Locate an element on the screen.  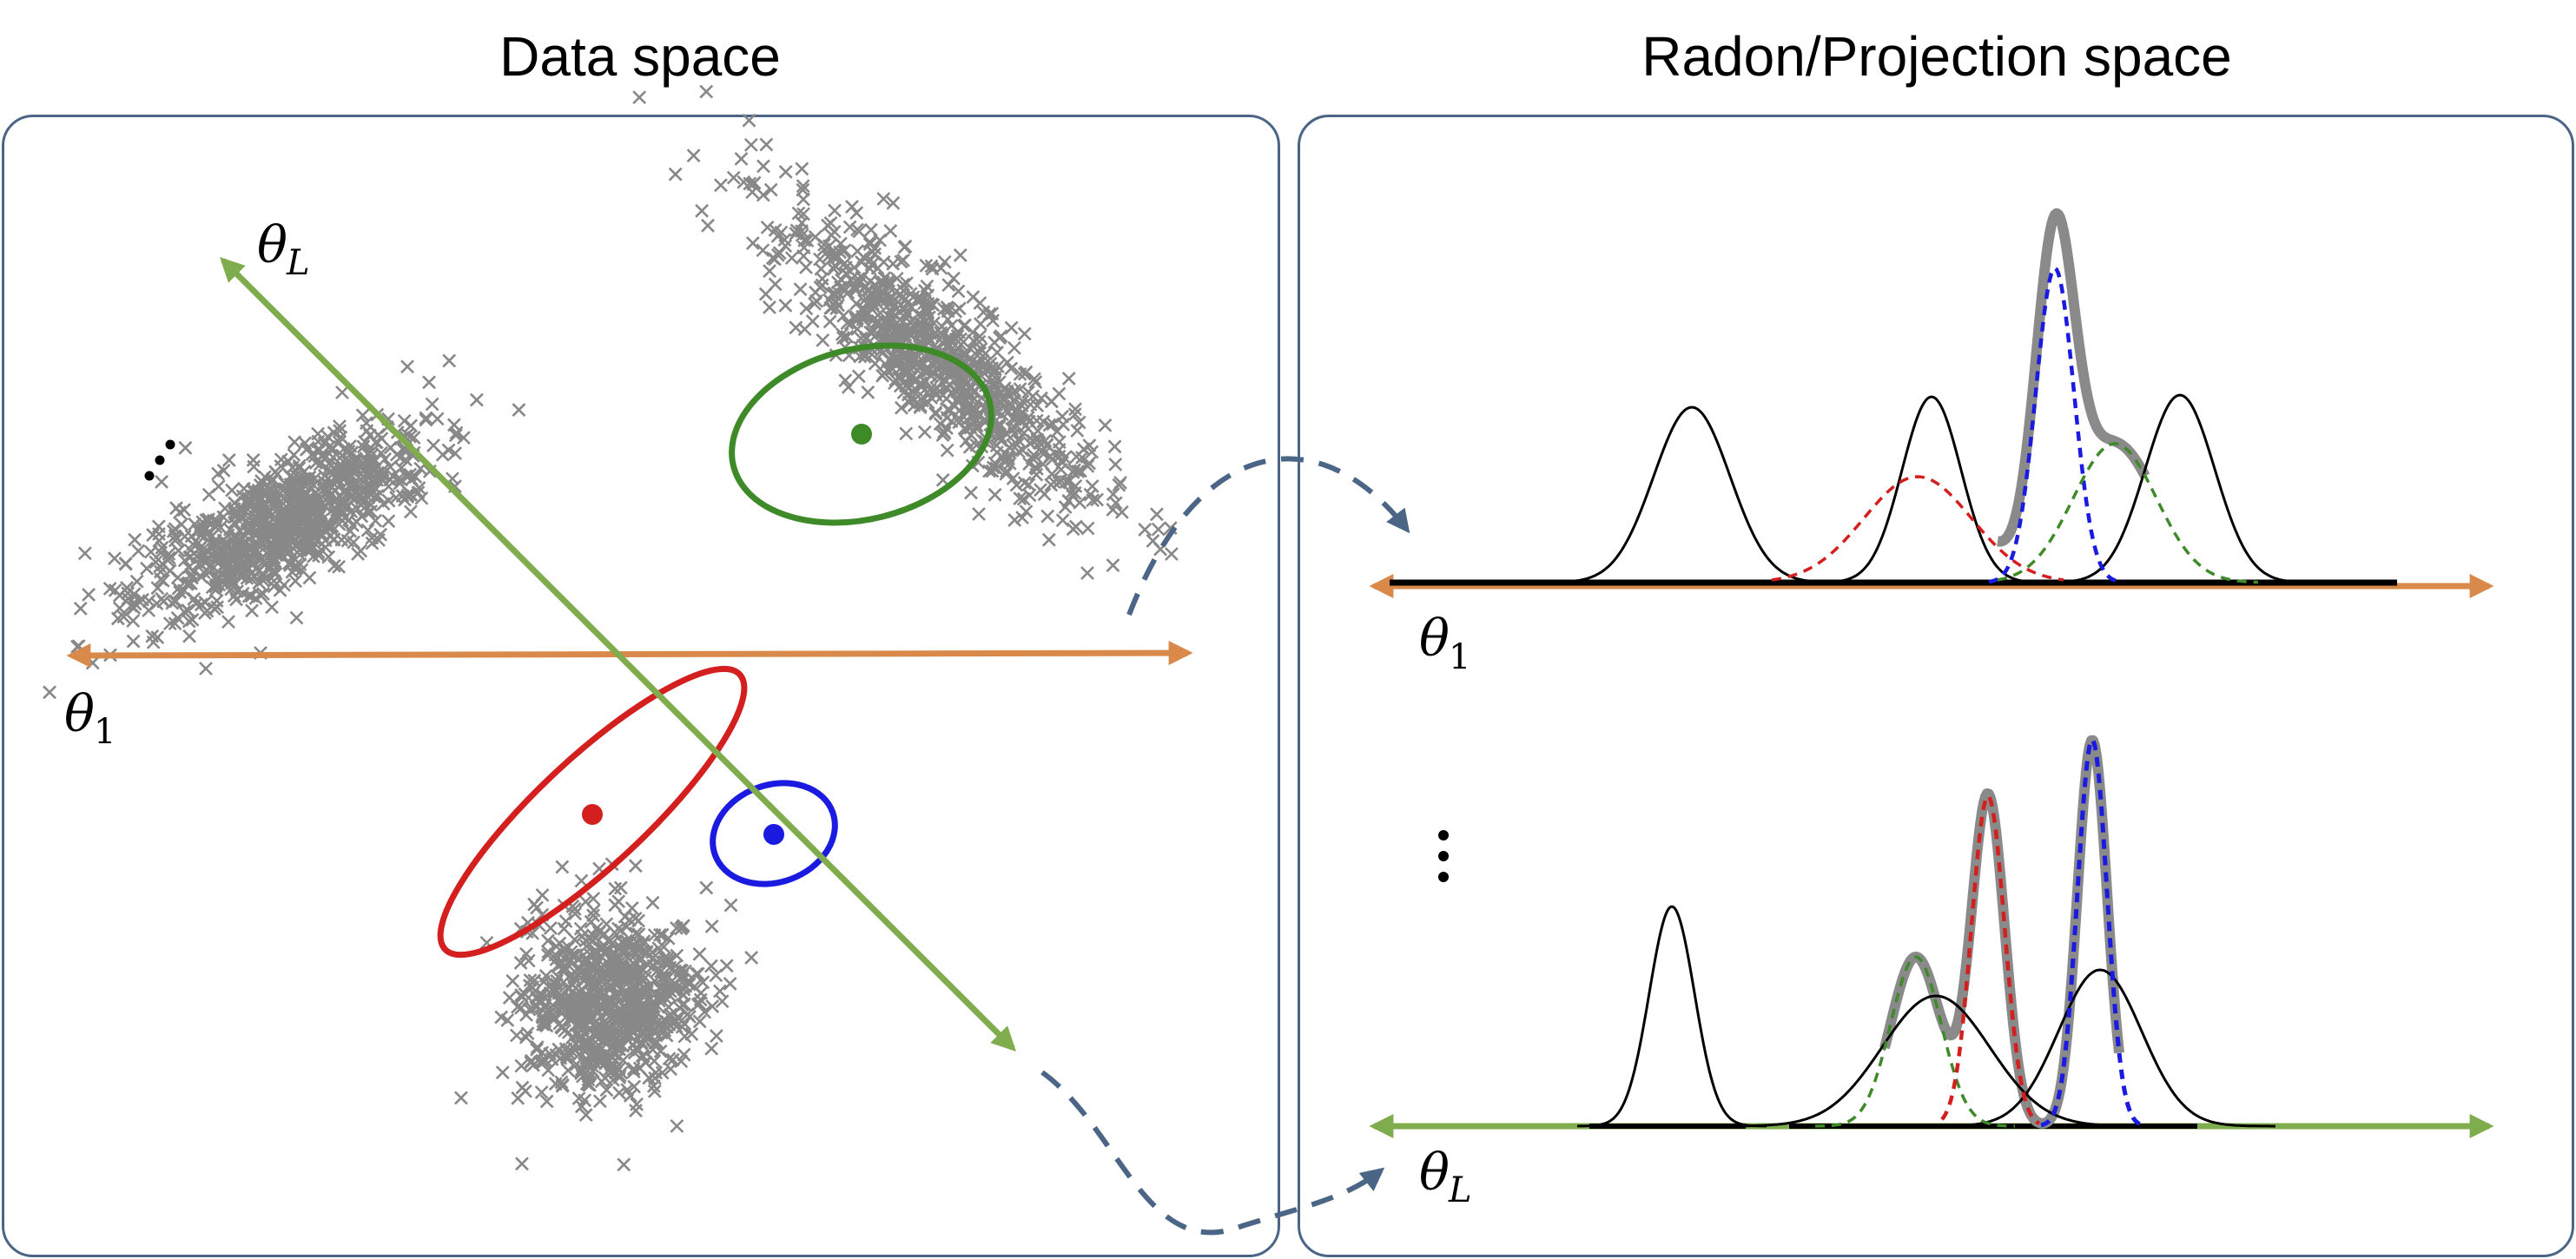
data-density-curves-theta-l is located at coordinates (1925, 1016).